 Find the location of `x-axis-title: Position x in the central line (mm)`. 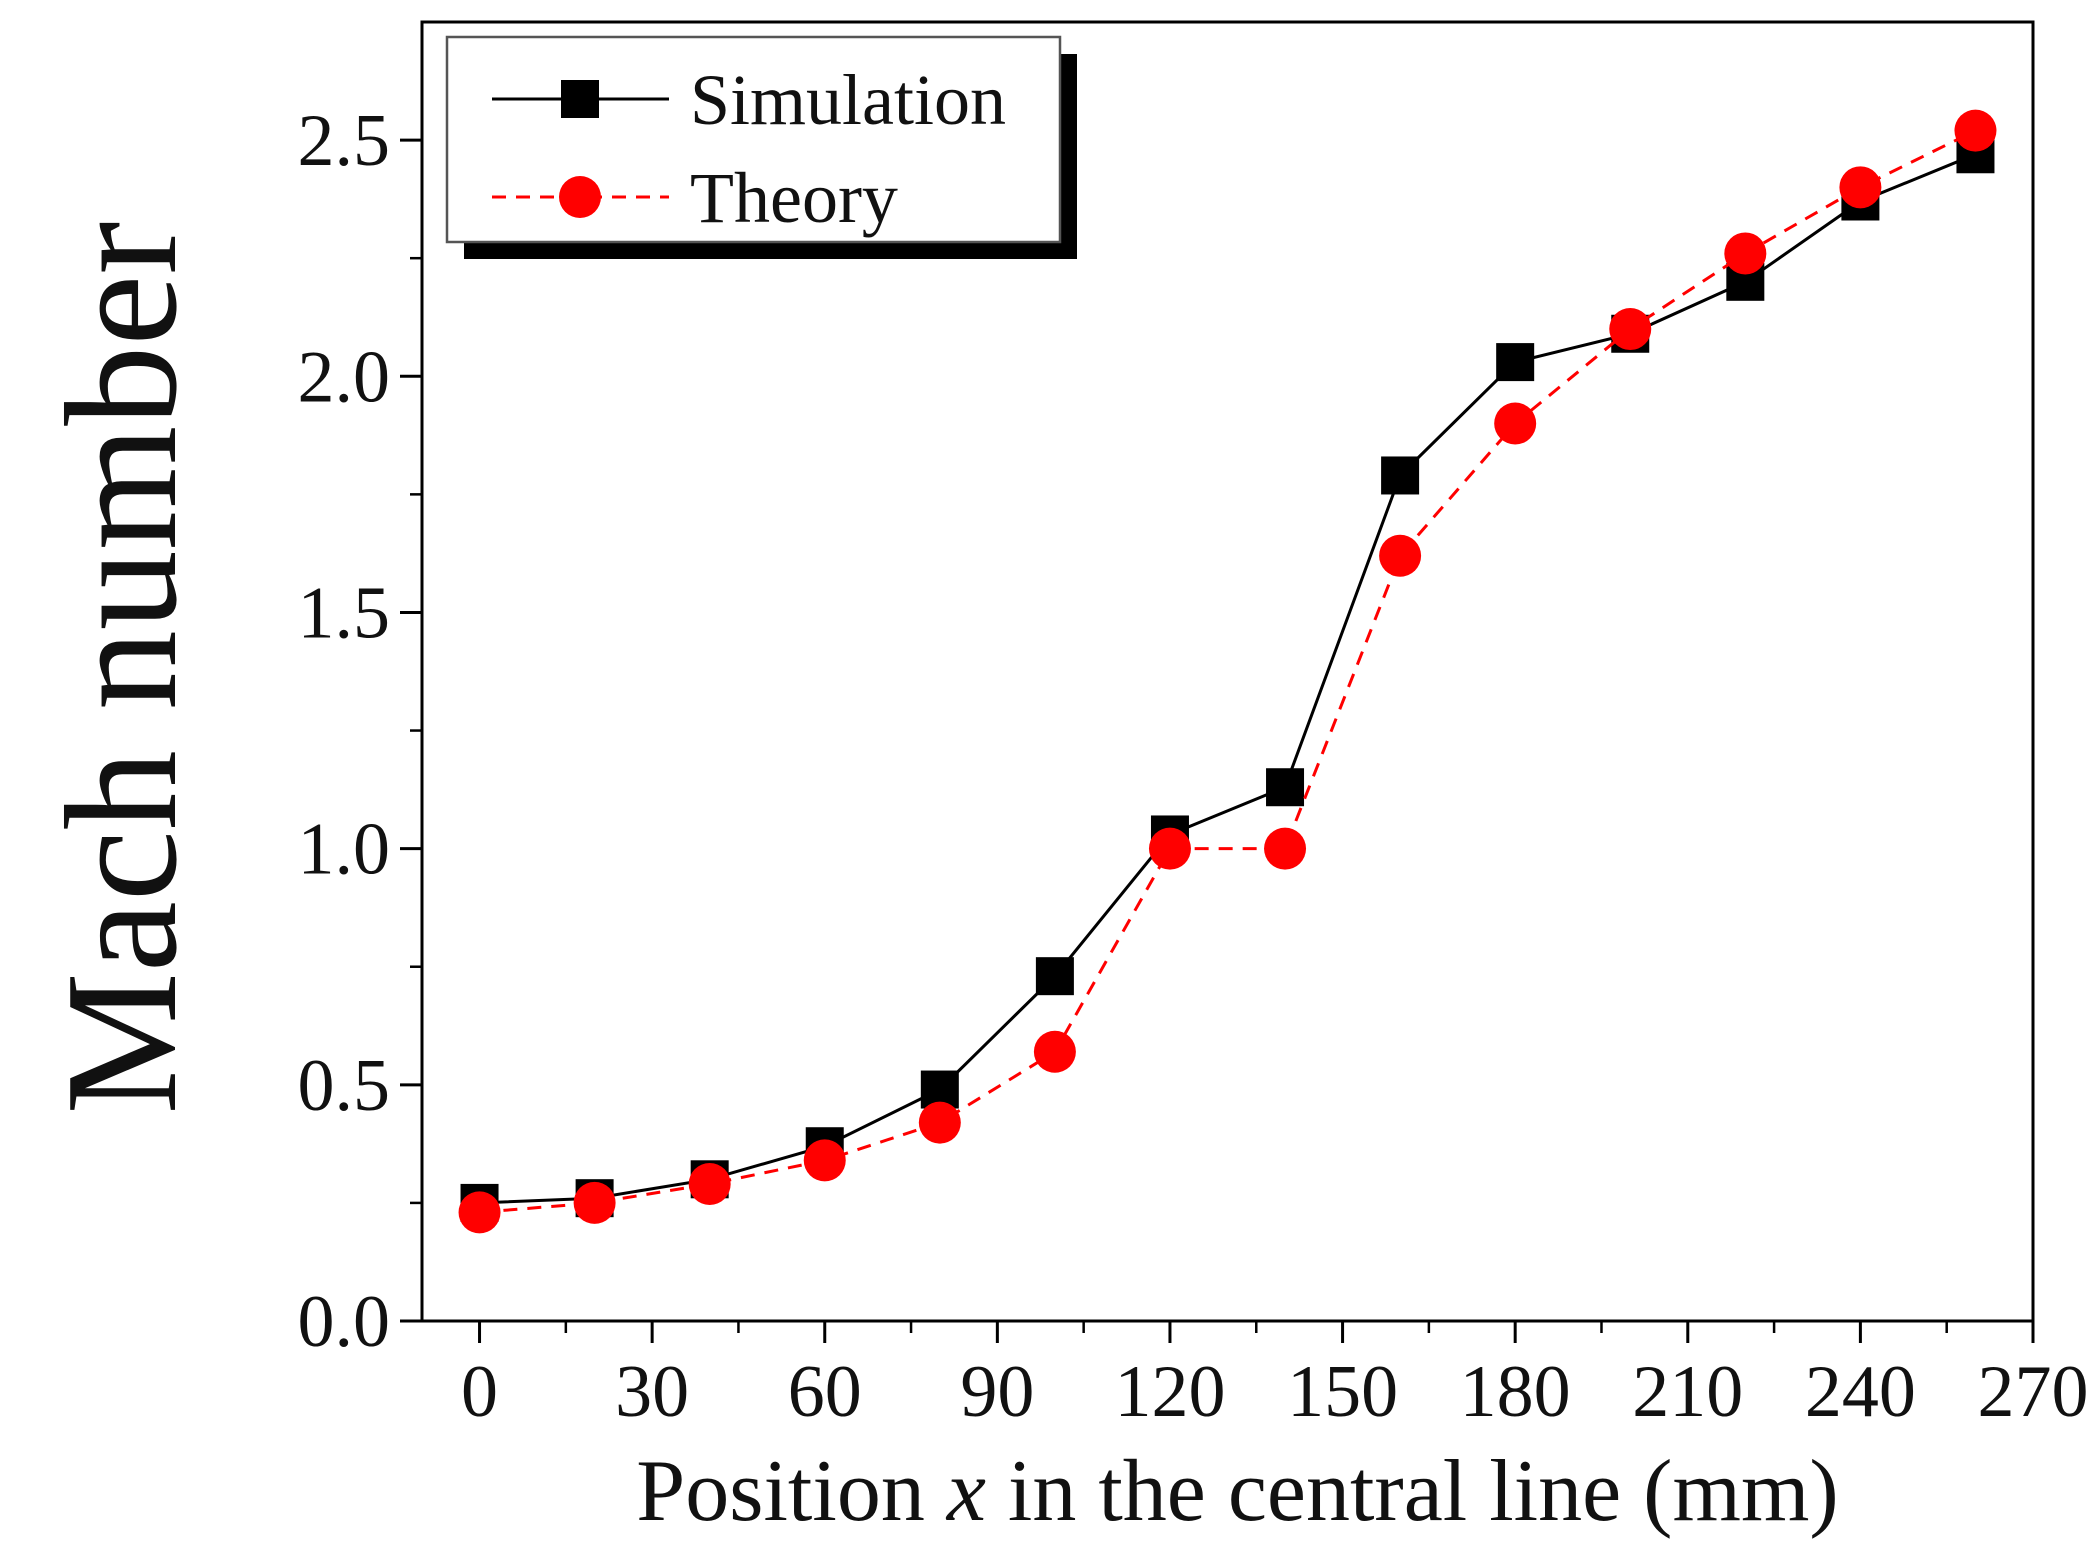

x-axis-title: Position x in the central line (mm) is located at coordinates (1237, 1491).